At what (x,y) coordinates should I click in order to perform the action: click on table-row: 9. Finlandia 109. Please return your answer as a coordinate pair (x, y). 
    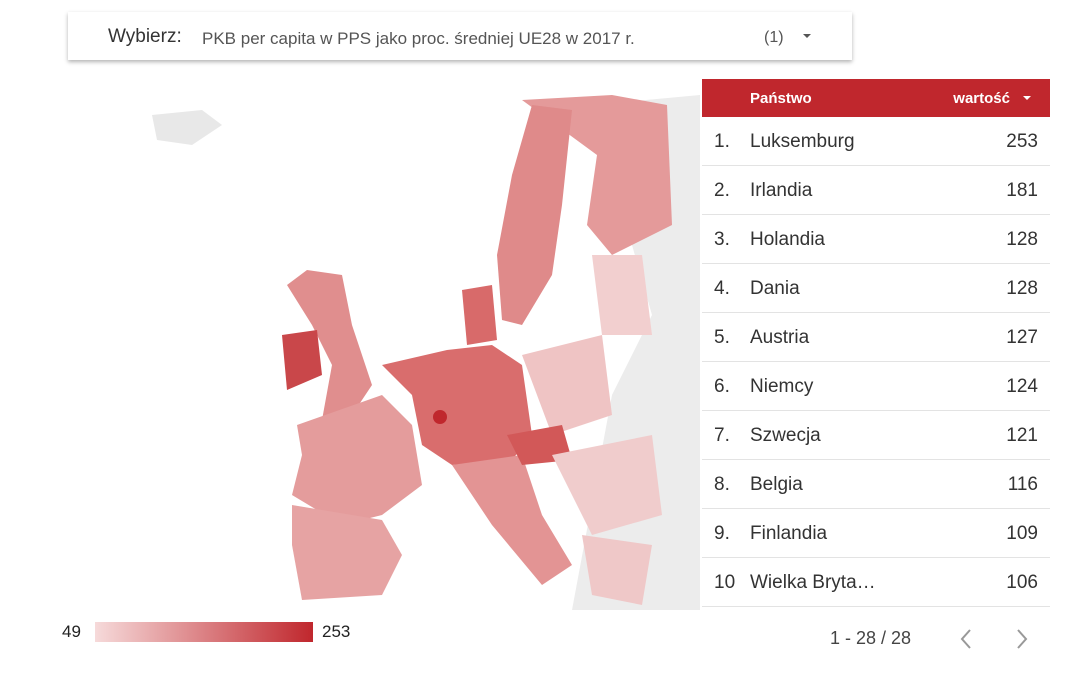
    Looking at the image, I should click on (876, 533).